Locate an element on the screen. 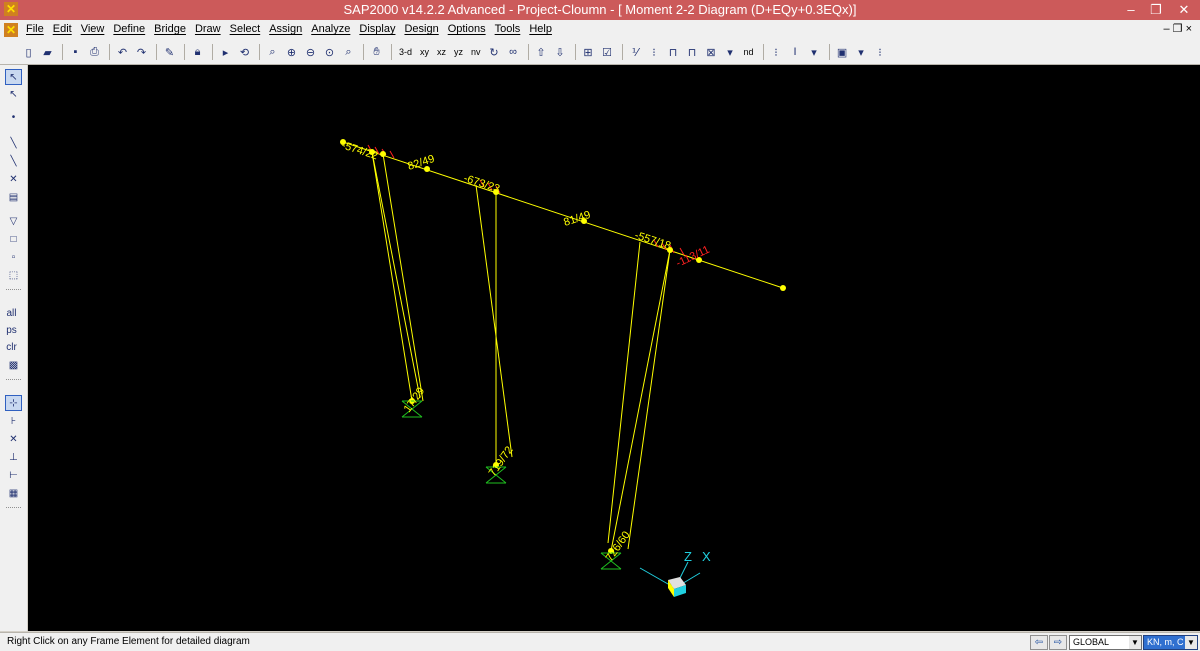 Image resolution: width=1200 pixels, height=651 pixels. draw-secondary-icon: ▤ is located at coordinates (13, 197).